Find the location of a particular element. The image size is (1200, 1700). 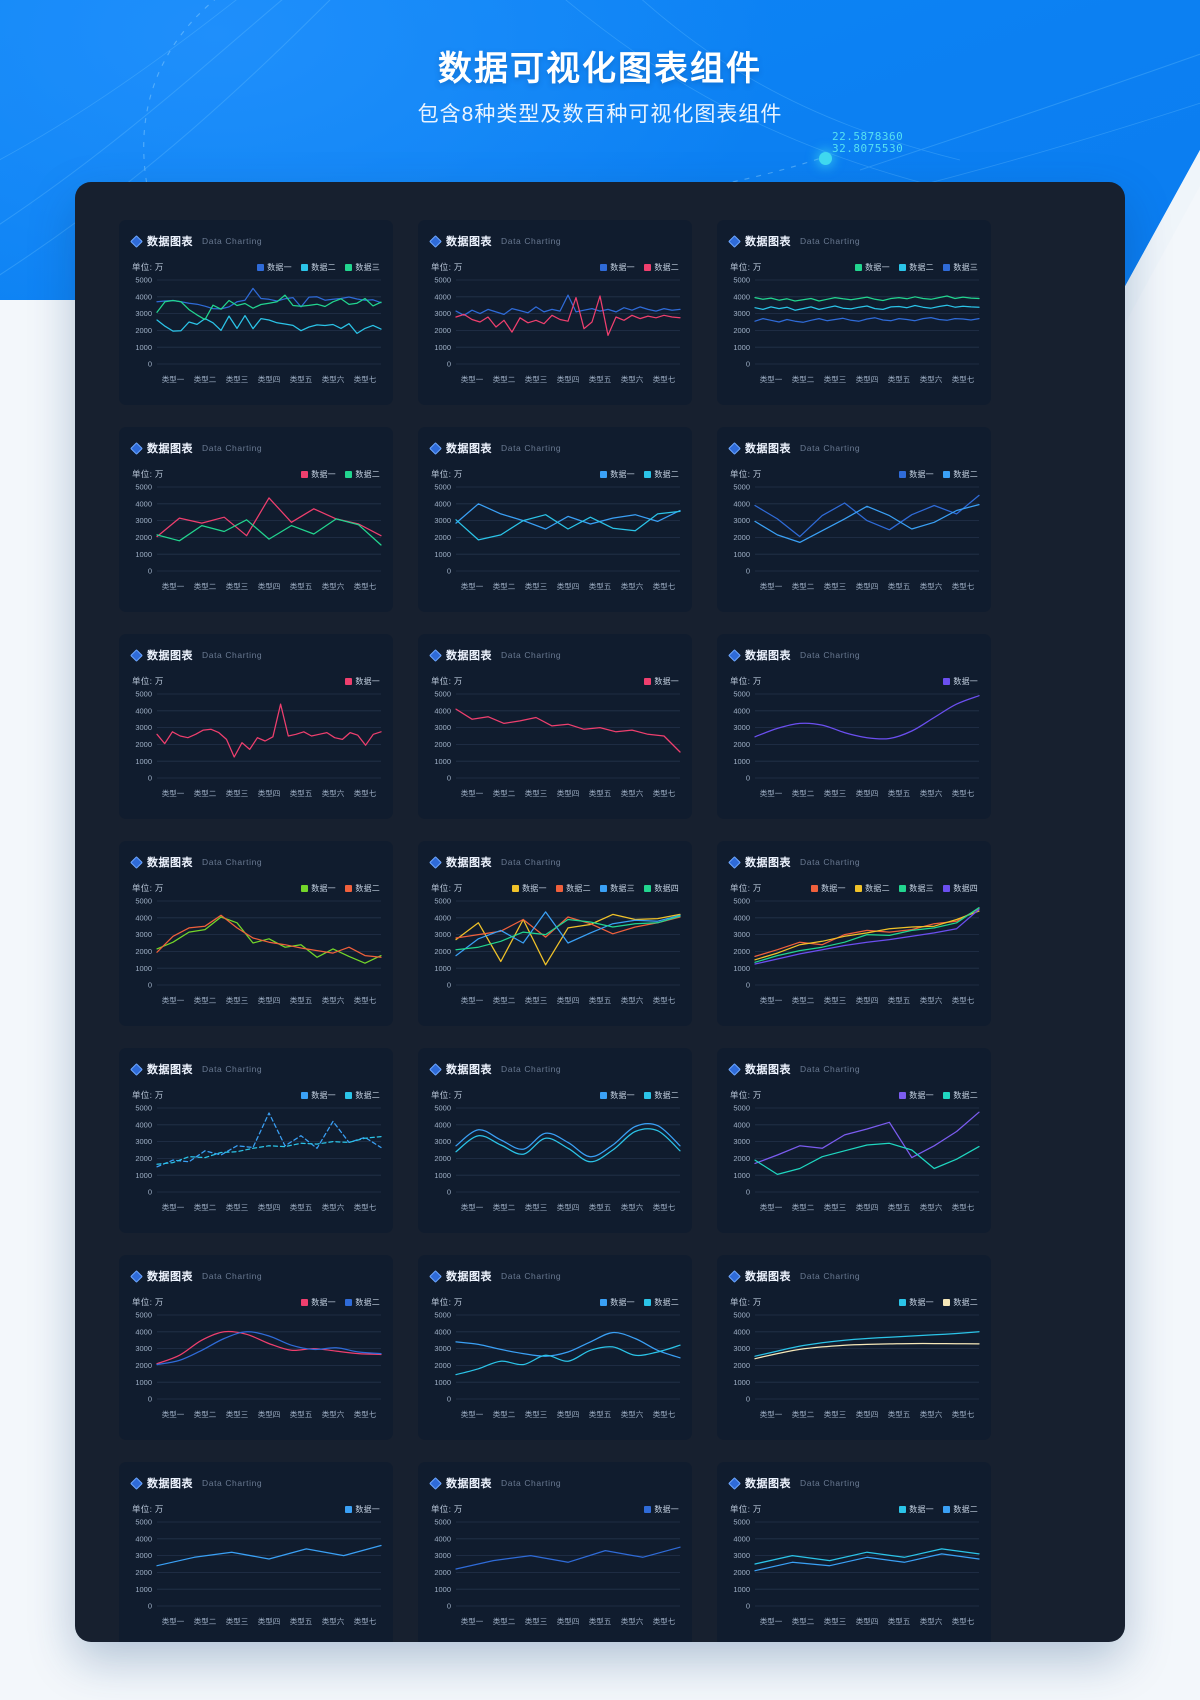

y-axis-tick-label: 1000 is located at coordinates (143, 554).